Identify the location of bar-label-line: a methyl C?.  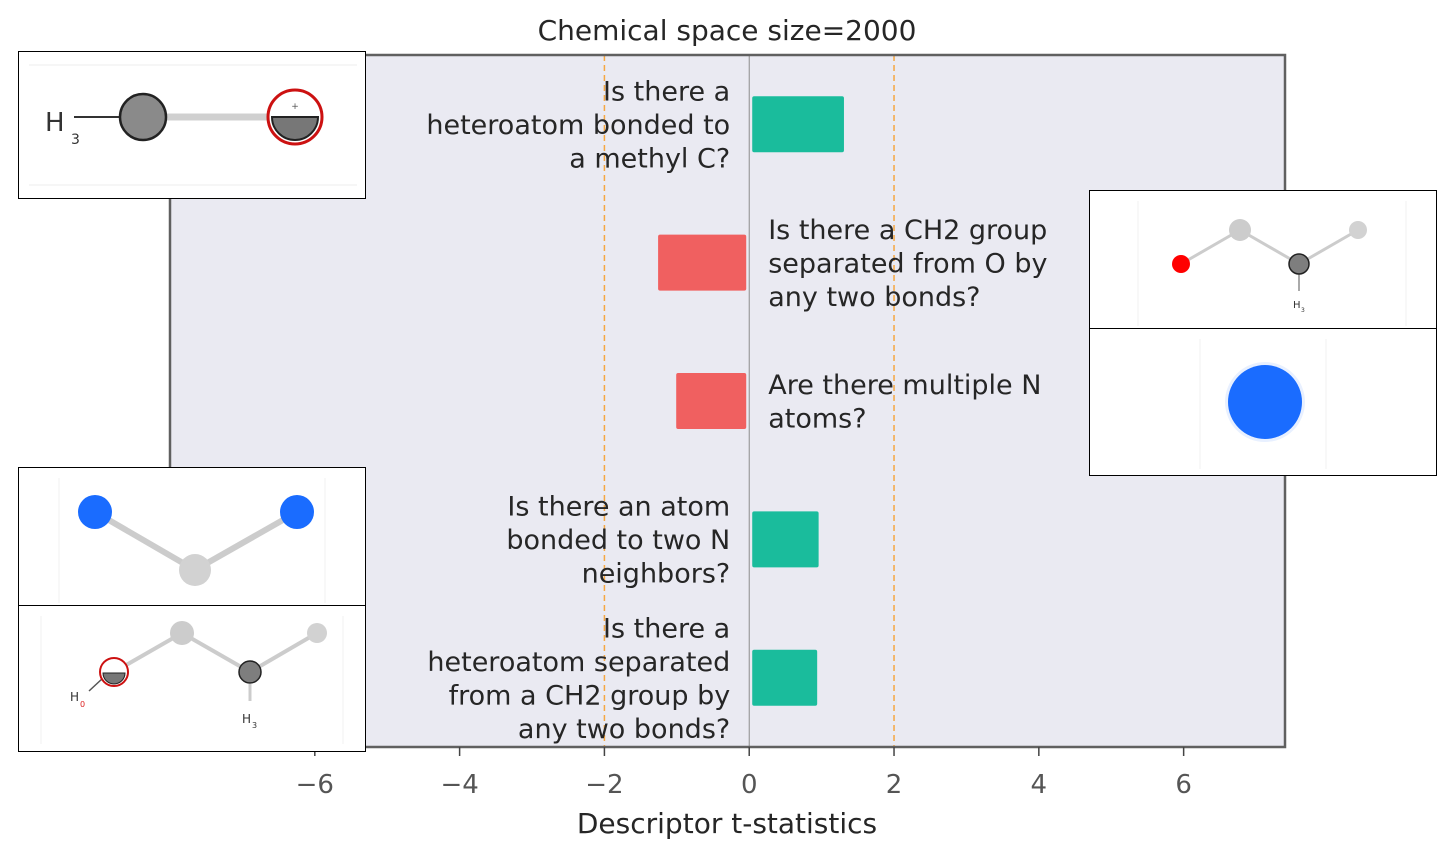
(649, 158).